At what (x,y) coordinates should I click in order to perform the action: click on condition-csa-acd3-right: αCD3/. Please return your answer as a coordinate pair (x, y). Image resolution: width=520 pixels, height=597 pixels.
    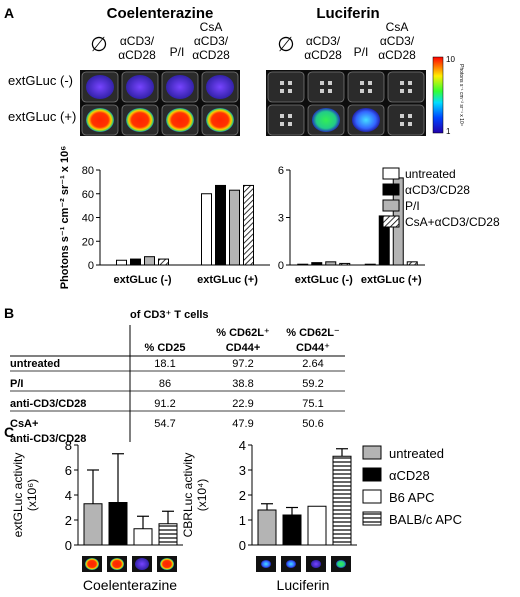
    Looking at the image, I should click on (397, 41).